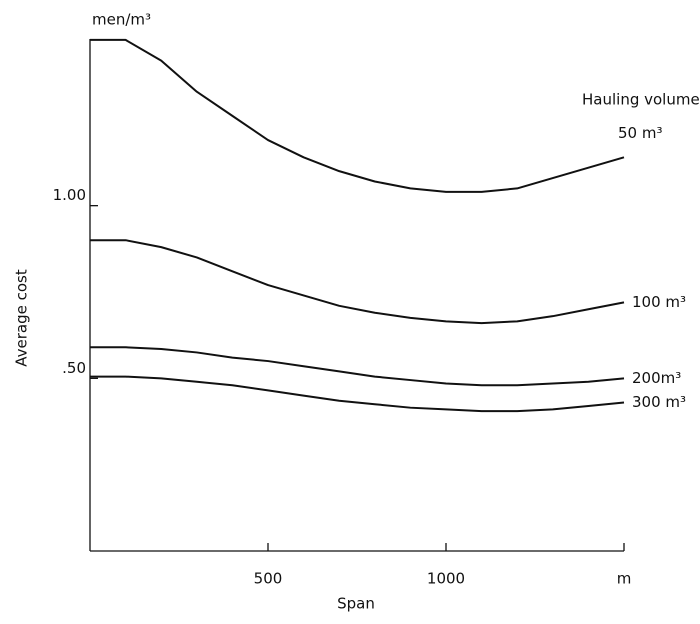 The height and width of the screenshot is (624, 700). Describe the element at coordinates (624, 579) in the screenshot. I see `x-tick-label: m` at that location.